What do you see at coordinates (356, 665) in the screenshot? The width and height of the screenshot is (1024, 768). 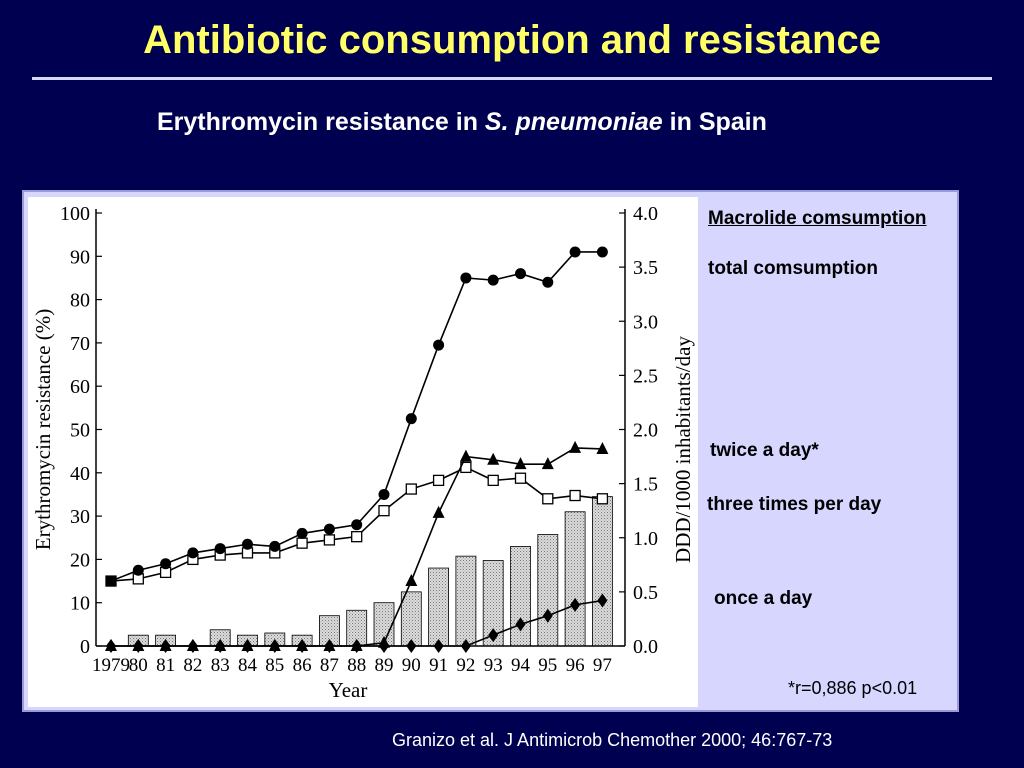 I see `x-tick-label-88: 88` at bounding box center [356, 665].